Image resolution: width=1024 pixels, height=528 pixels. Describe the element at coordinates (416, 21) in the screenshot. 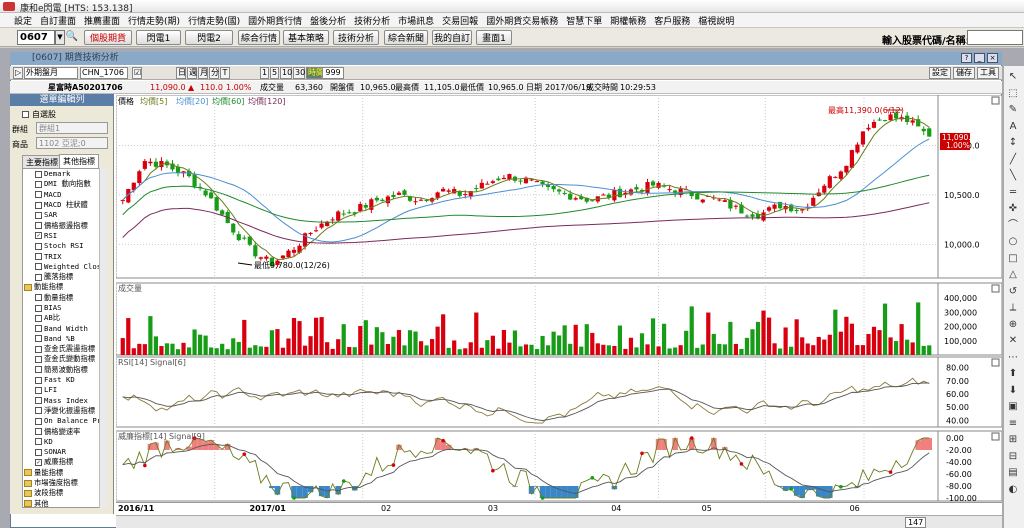

I see `menu-item-8: 市場訊息` at that location.